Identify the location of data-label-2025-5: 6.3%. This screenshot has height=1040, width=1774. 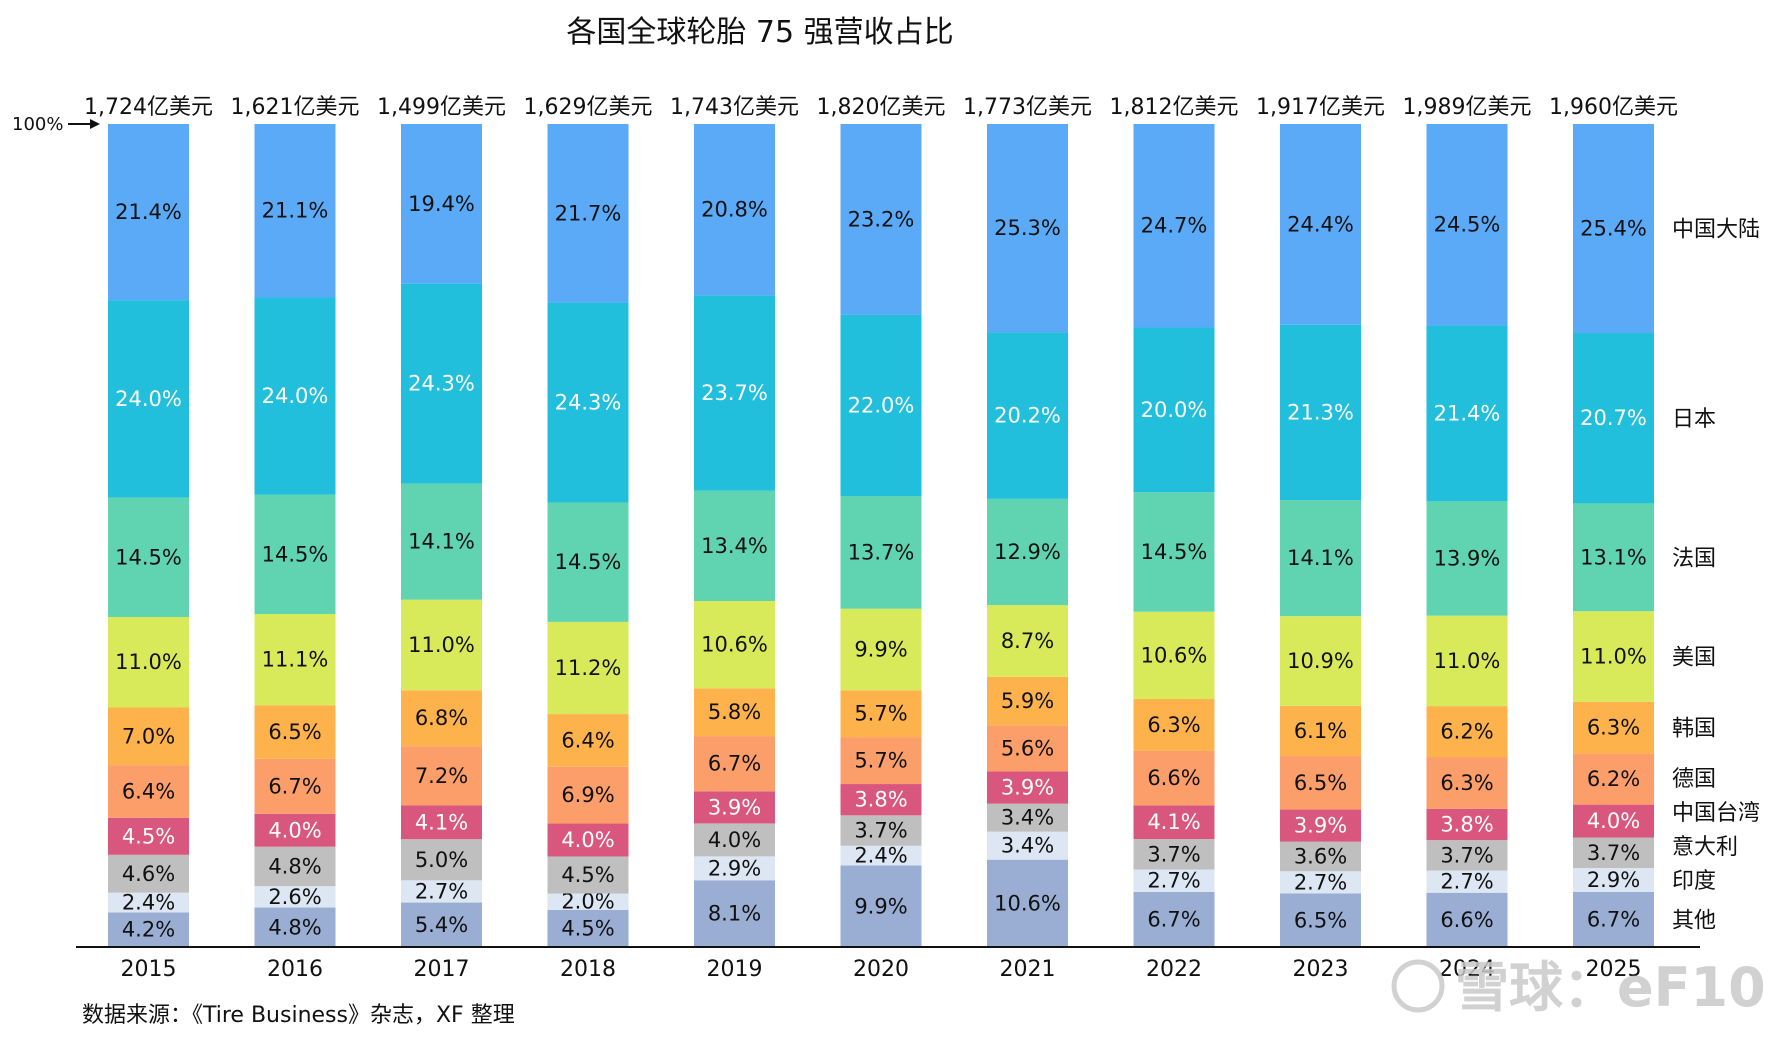
(1613, 728).